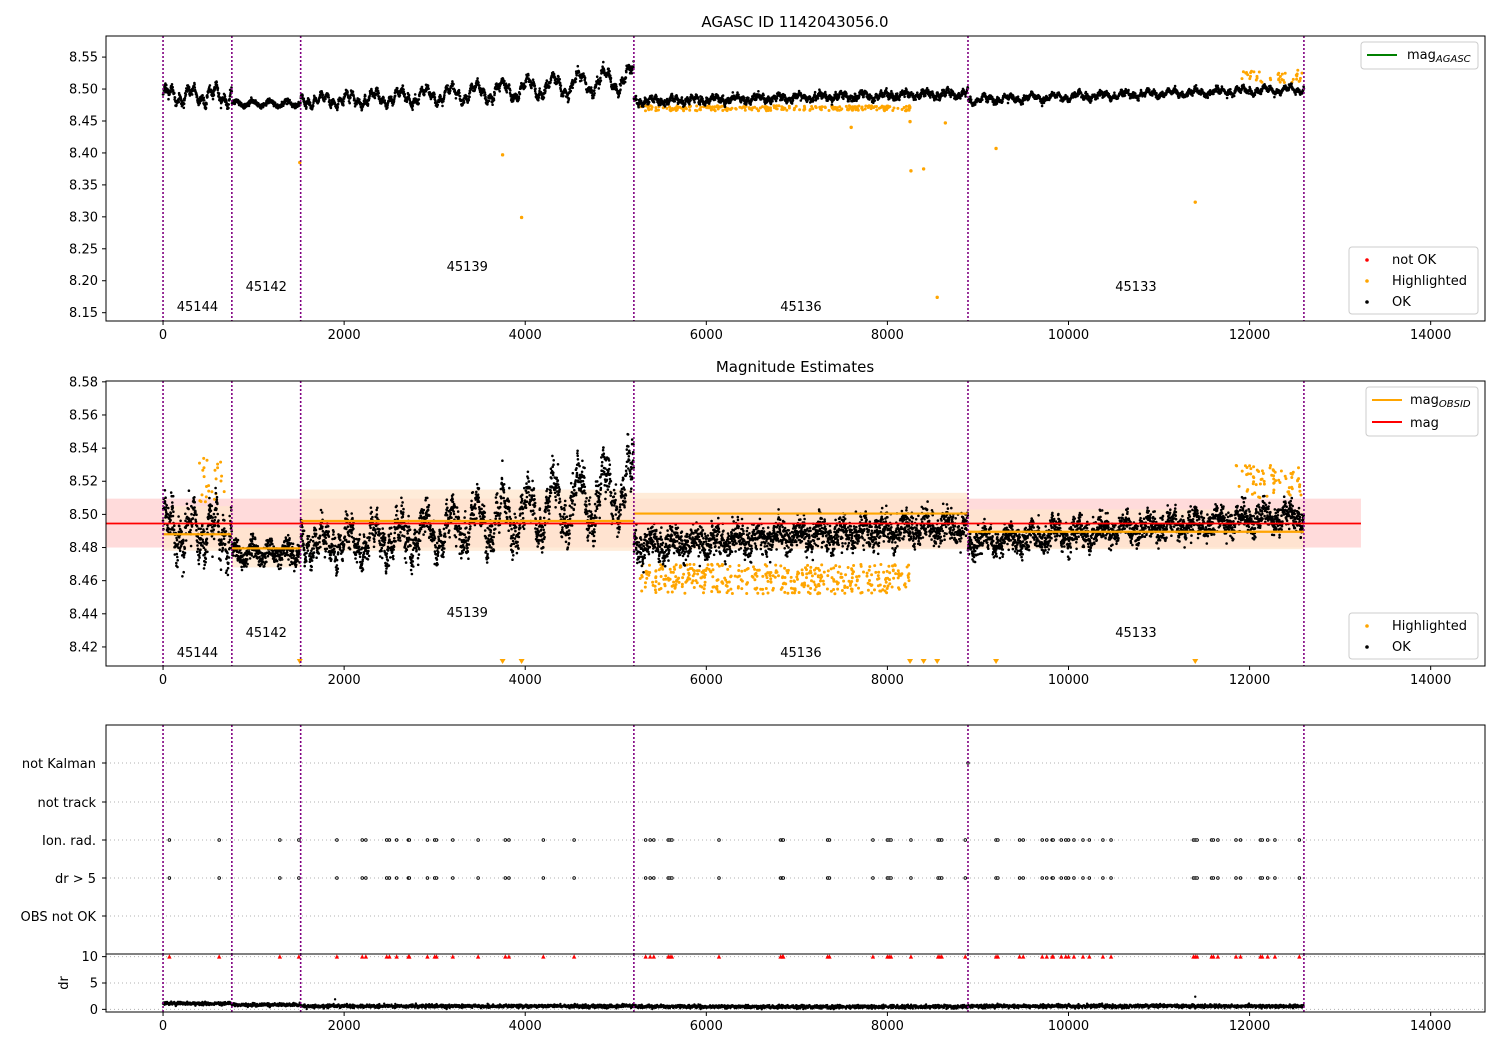 The height and width of the screenshot is (1050, 1500). I want to click on y-tick-label: 8.20, so click(83, 281).